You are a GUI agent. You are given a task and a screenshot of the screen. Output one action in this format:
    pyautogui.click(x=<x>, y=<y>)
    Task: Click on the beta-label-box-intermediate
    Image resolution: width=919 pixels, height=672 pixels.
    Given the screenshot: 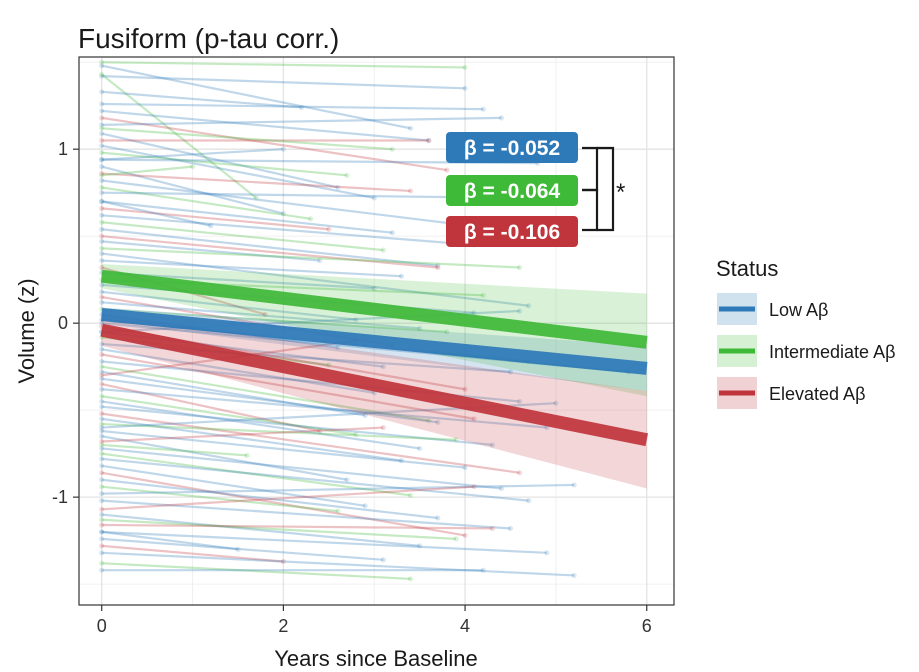 What is the action you would take?
    pyautogui.click(x=512, y=190)
    